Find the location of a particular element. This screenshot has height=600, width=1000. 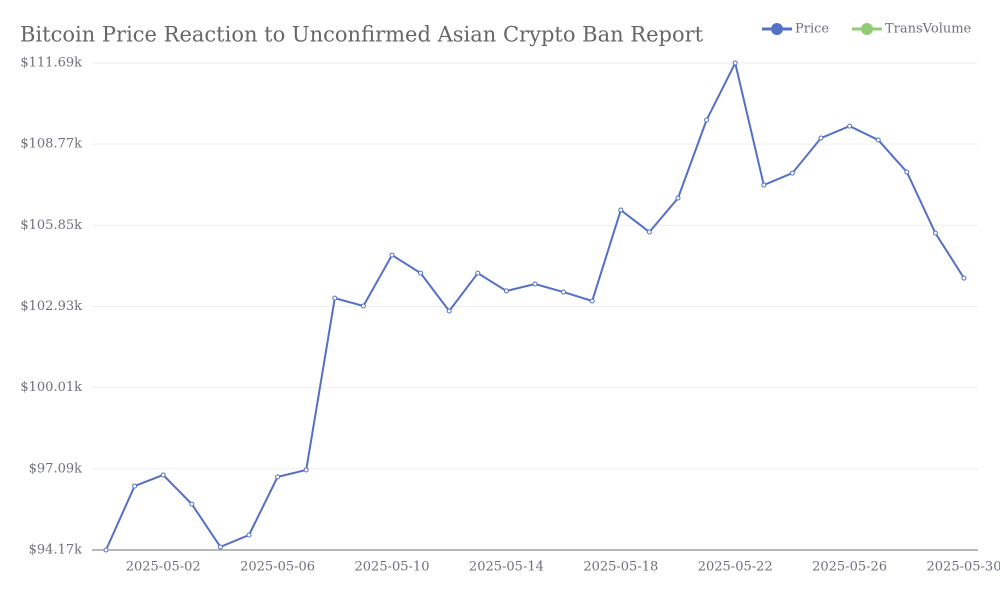

x-tick-label: 2025-05-14 is located at coordinates (506, 567).